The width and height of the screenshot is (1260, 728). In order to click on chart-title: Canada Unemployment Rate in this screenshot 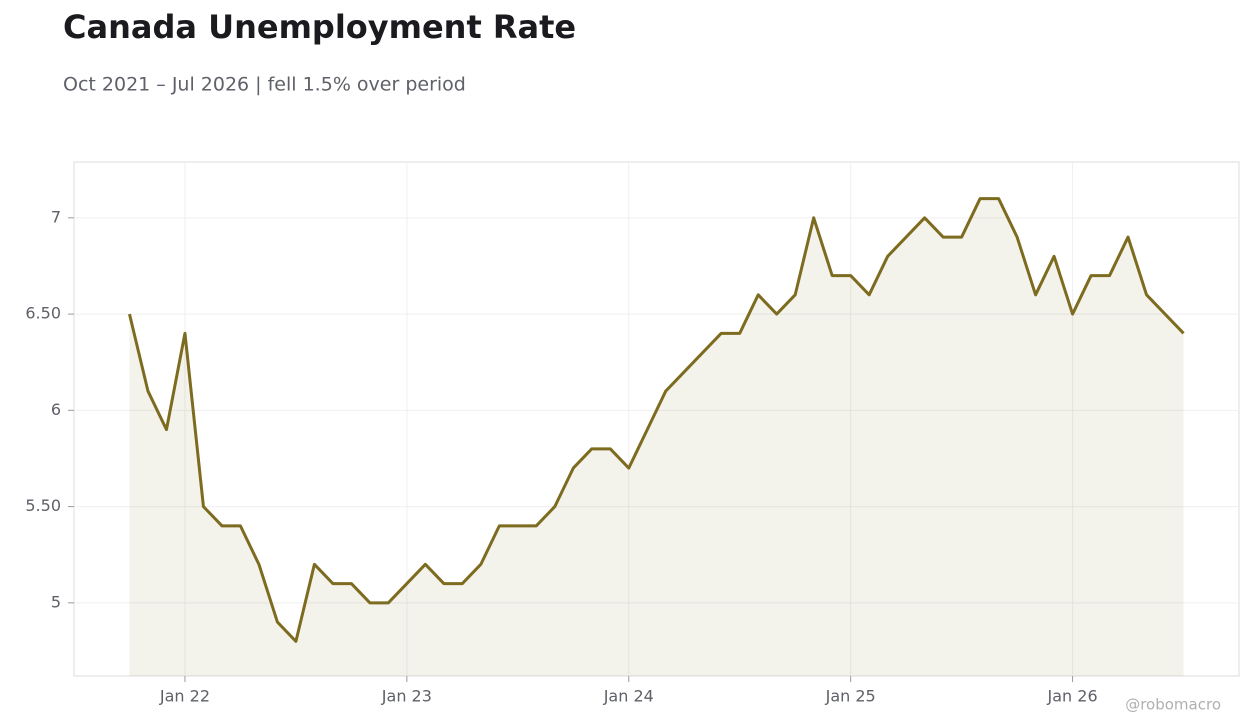, I will do `click(319, 27)`.